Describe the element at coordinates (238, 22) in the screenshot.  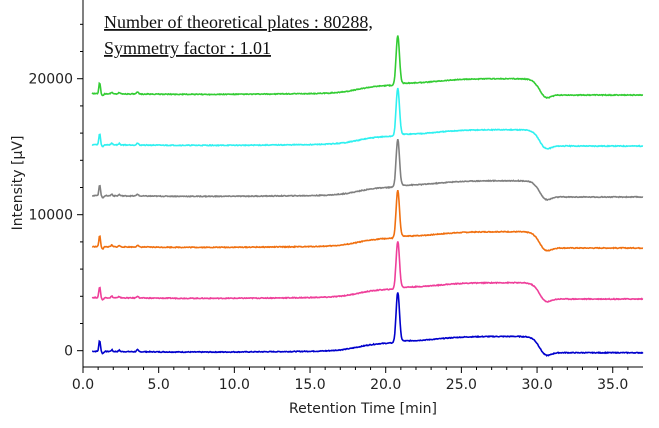
I see `annotation-theoretical-plates: Number of theoretical plates : 80288,` at that location.